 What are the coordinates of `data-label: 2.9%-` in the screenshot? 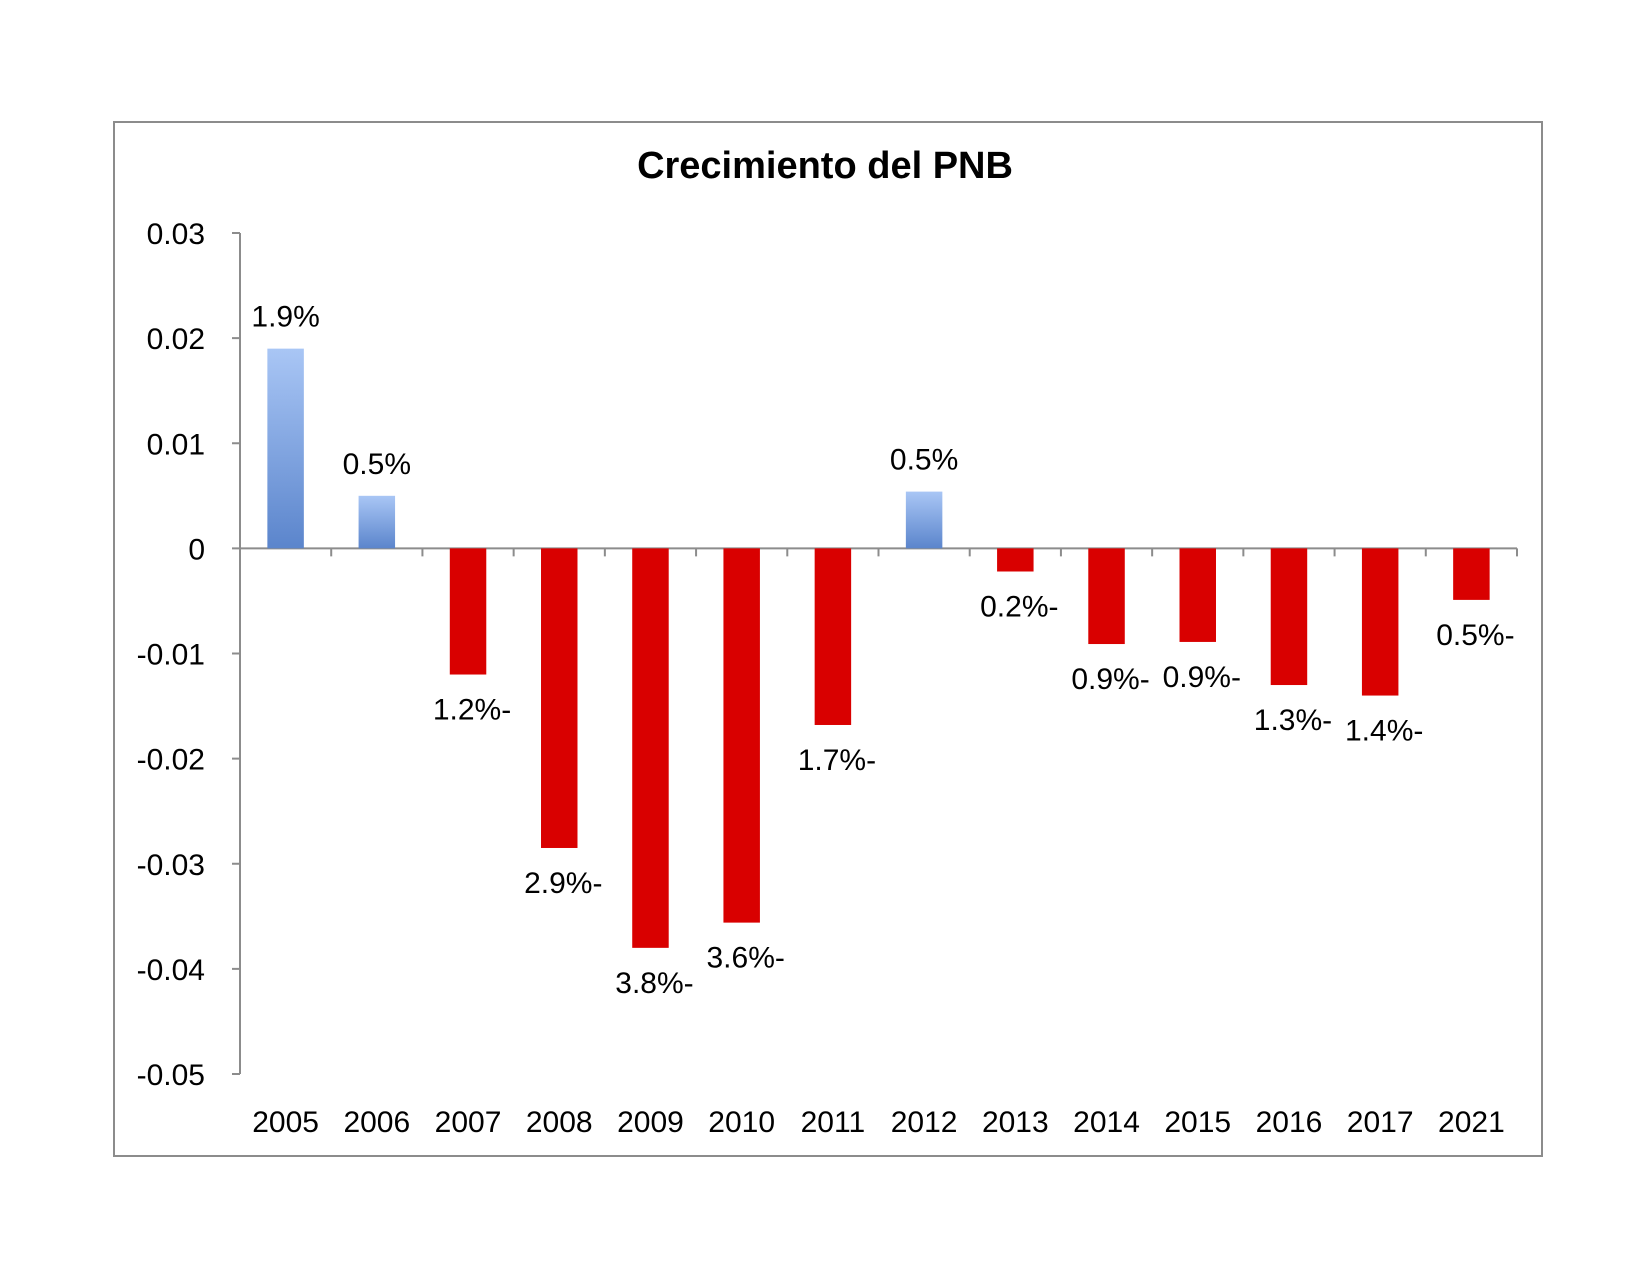 It's located at (563, 883).